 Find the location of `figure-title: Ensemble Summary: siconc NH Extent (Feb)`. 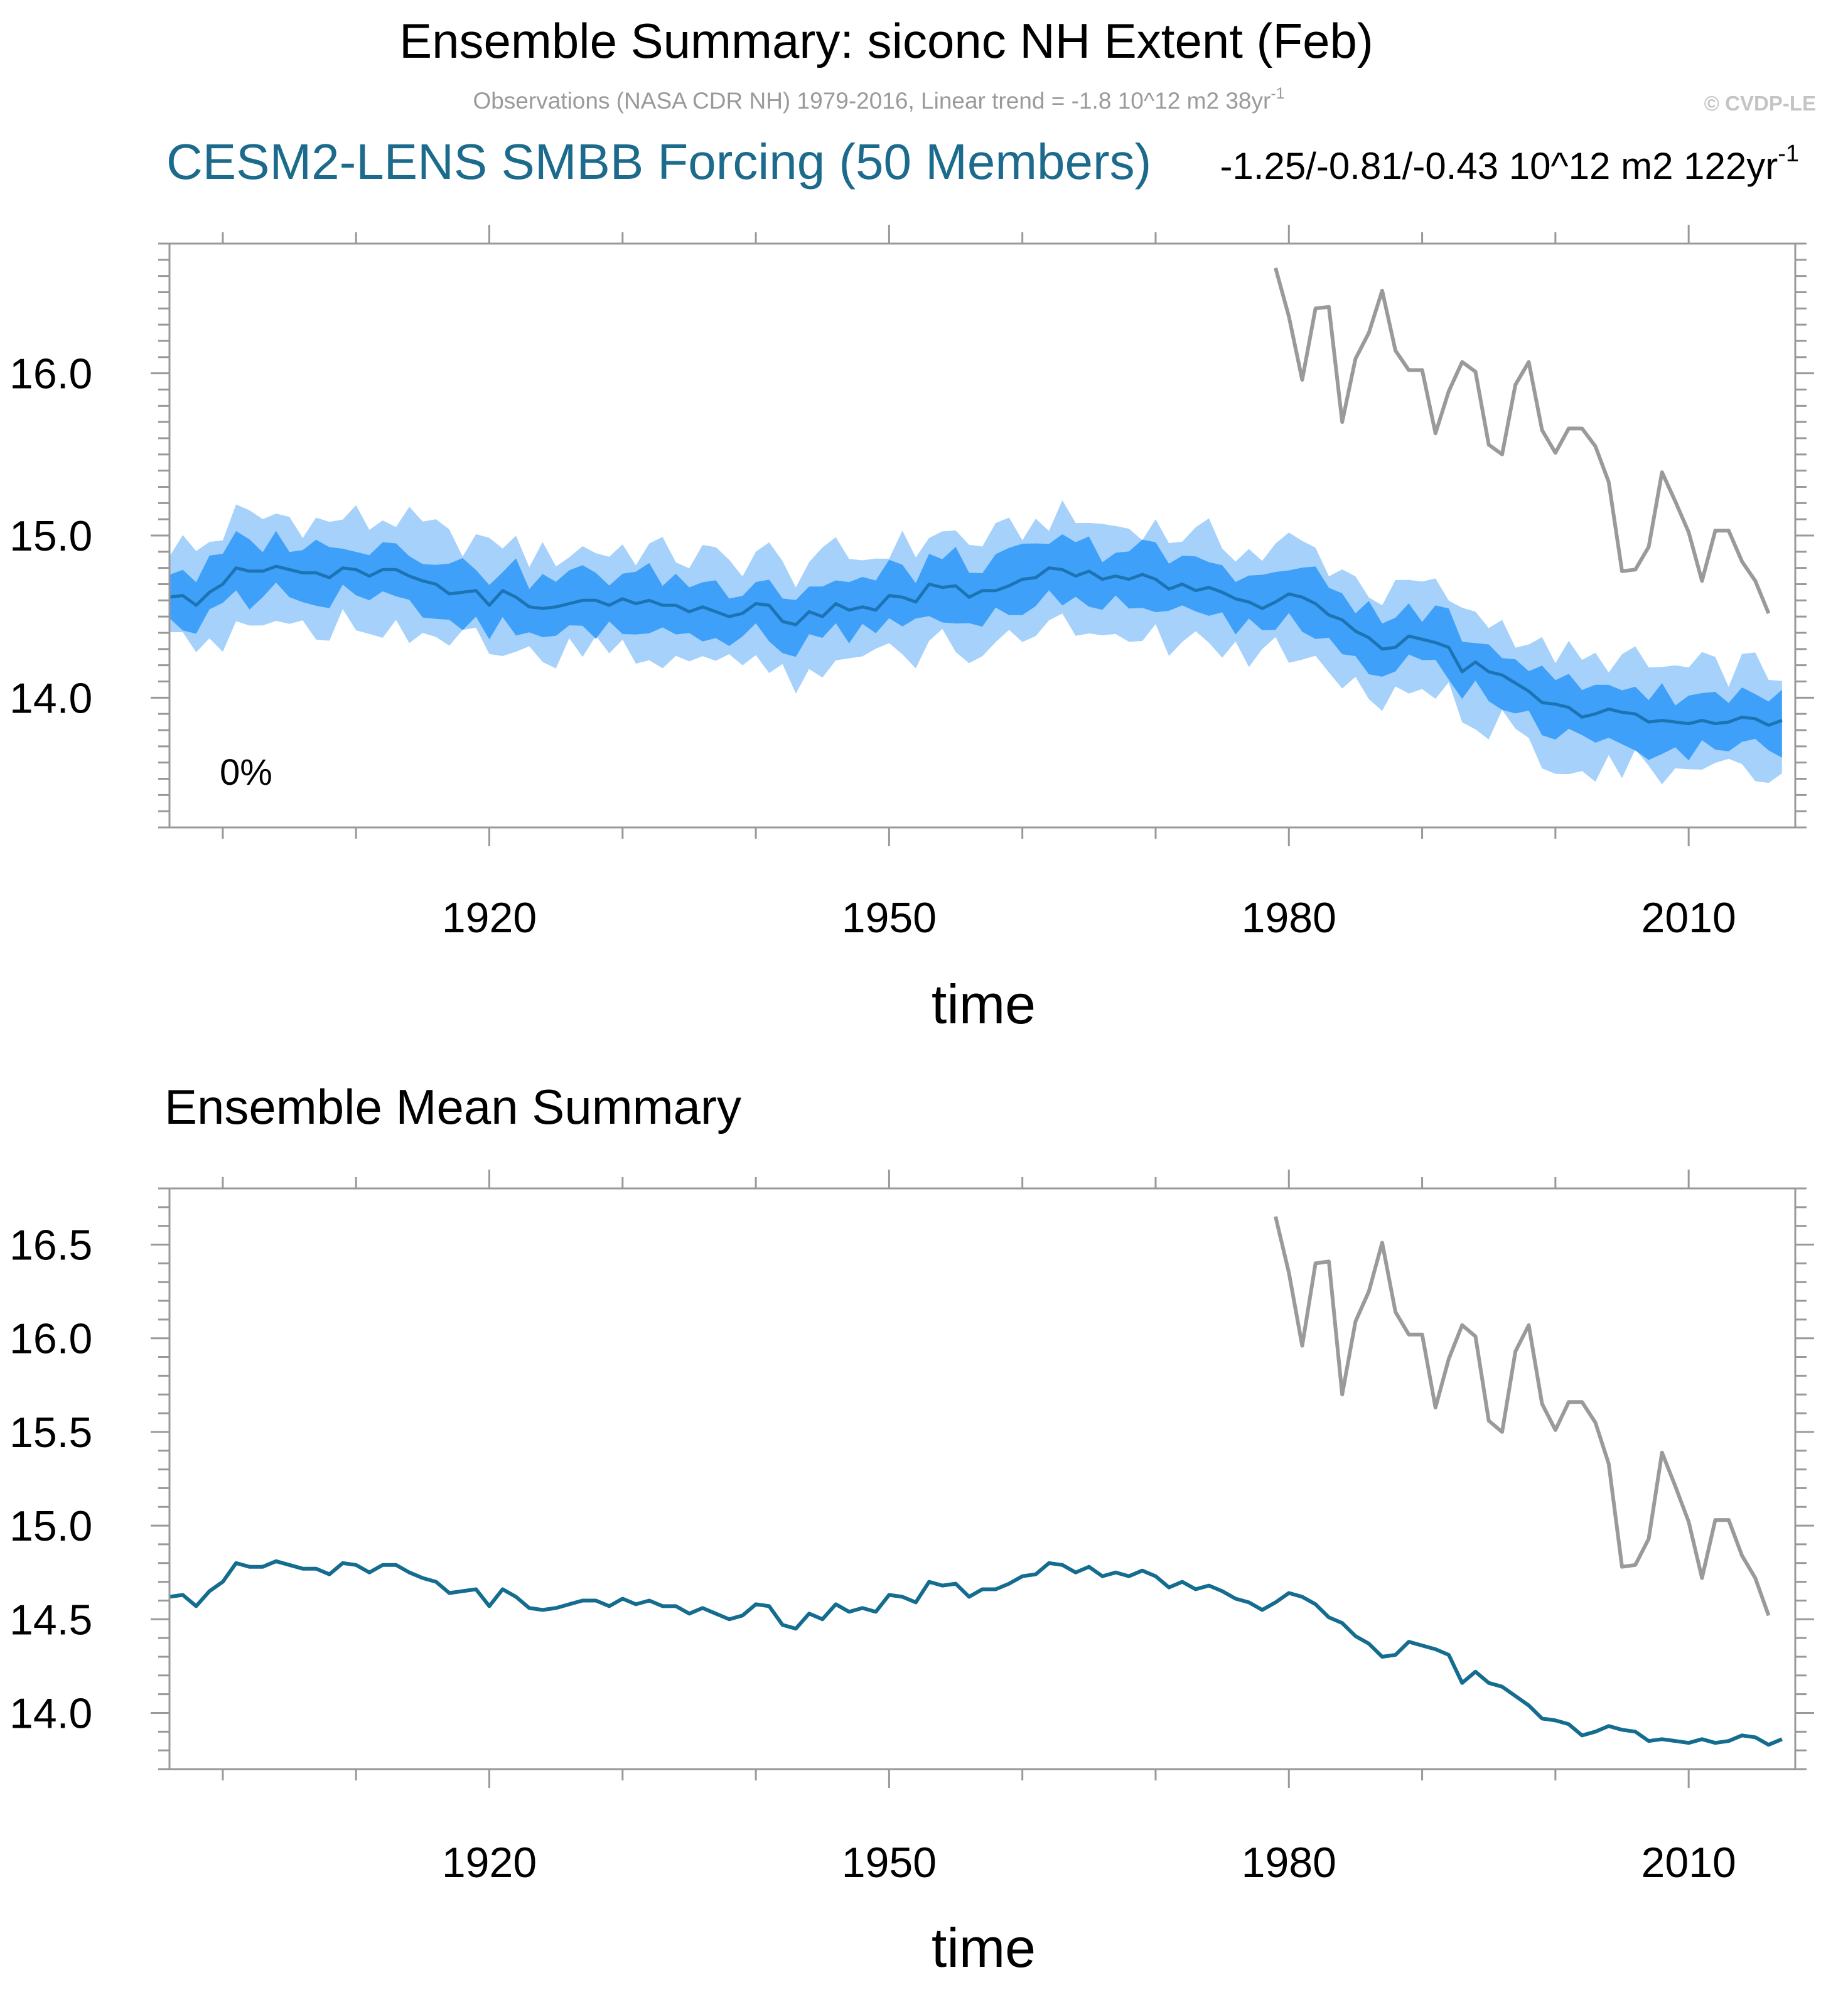

figure-title: Ensemble Summary: siconc NH Extent (Feb) is located at coordinates (886, 40).